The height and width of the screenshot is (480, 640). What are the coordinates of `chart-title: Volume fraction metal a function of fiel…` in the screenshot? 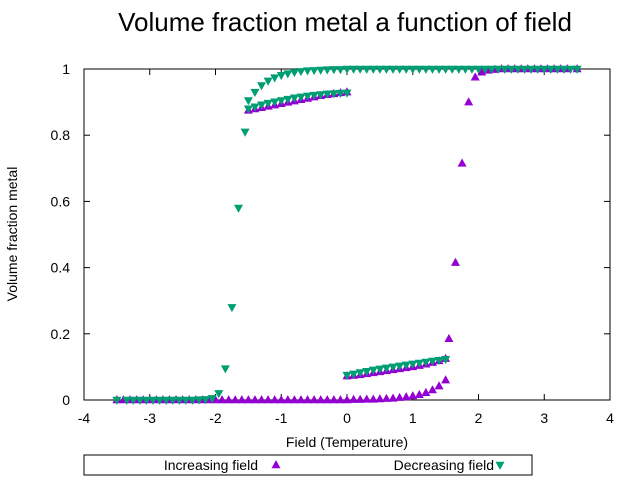 It's located at (345, 22).